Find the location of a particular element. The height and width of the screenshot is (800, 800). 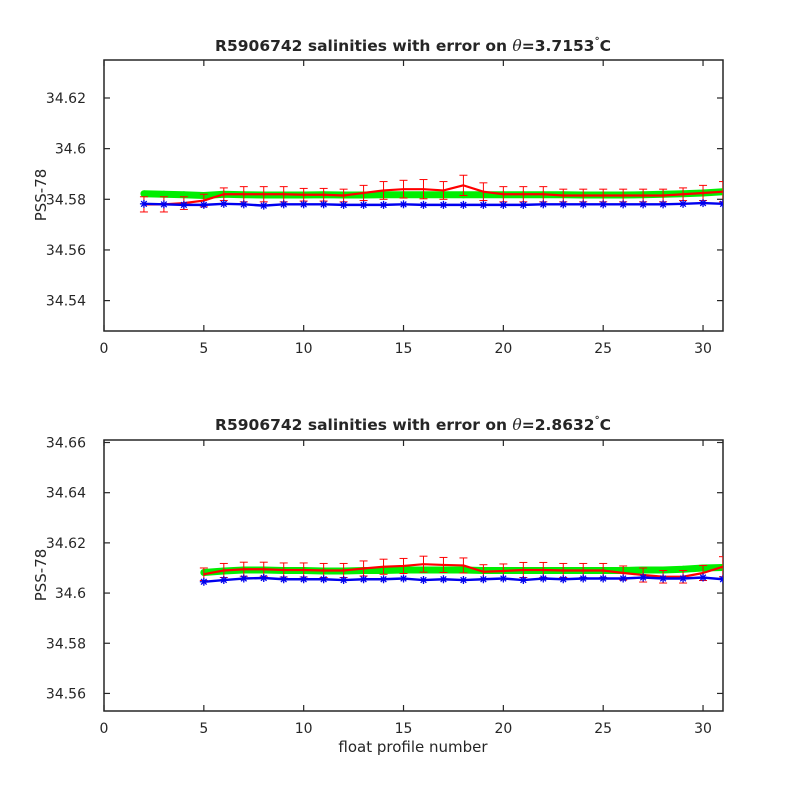

top-y-tick-label: 34.6 is located at coordinates (70, 150).